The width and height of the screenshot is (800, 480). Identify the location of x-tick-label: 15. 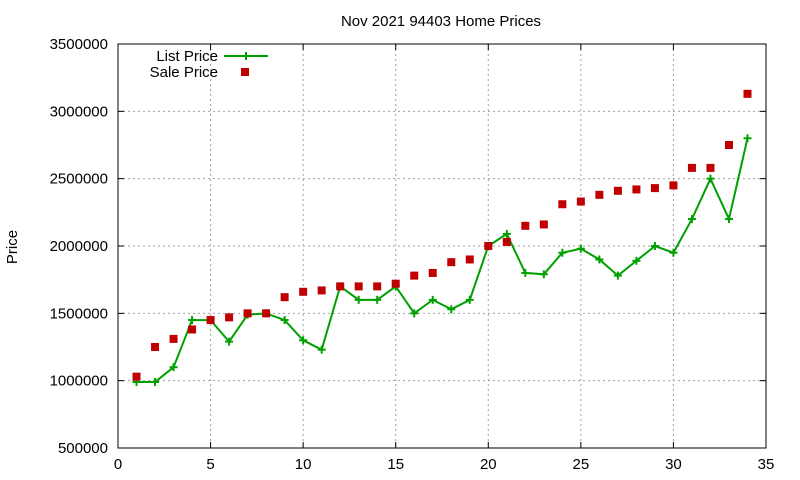
(395, 464).